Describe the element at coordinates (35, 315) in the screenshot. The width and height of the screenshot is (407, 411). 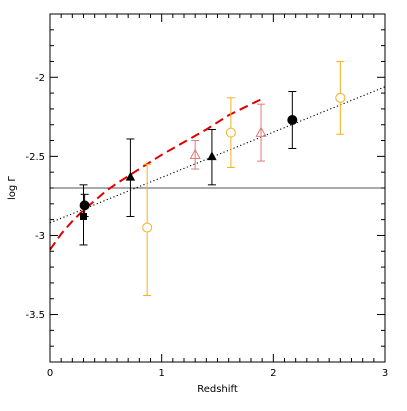
I see `y-tick-label: -3.5` at that location.